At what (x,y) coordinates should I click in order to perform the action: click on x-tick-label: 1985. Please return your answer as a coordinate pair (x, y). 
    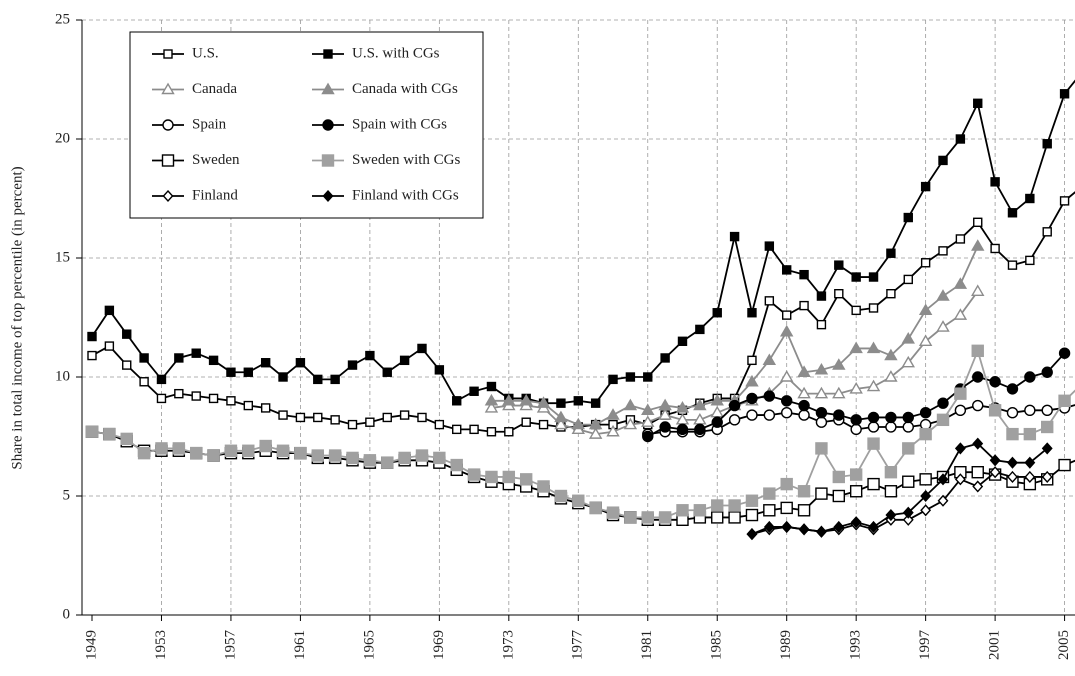
    Looking at the image, I should click on (717, 645).